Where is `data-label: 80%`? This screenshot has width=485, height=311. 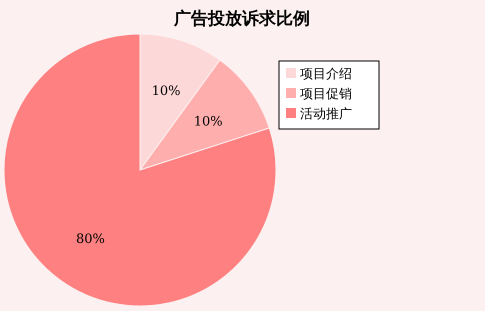
data-label: 80% is located at coordinates (90, 240).